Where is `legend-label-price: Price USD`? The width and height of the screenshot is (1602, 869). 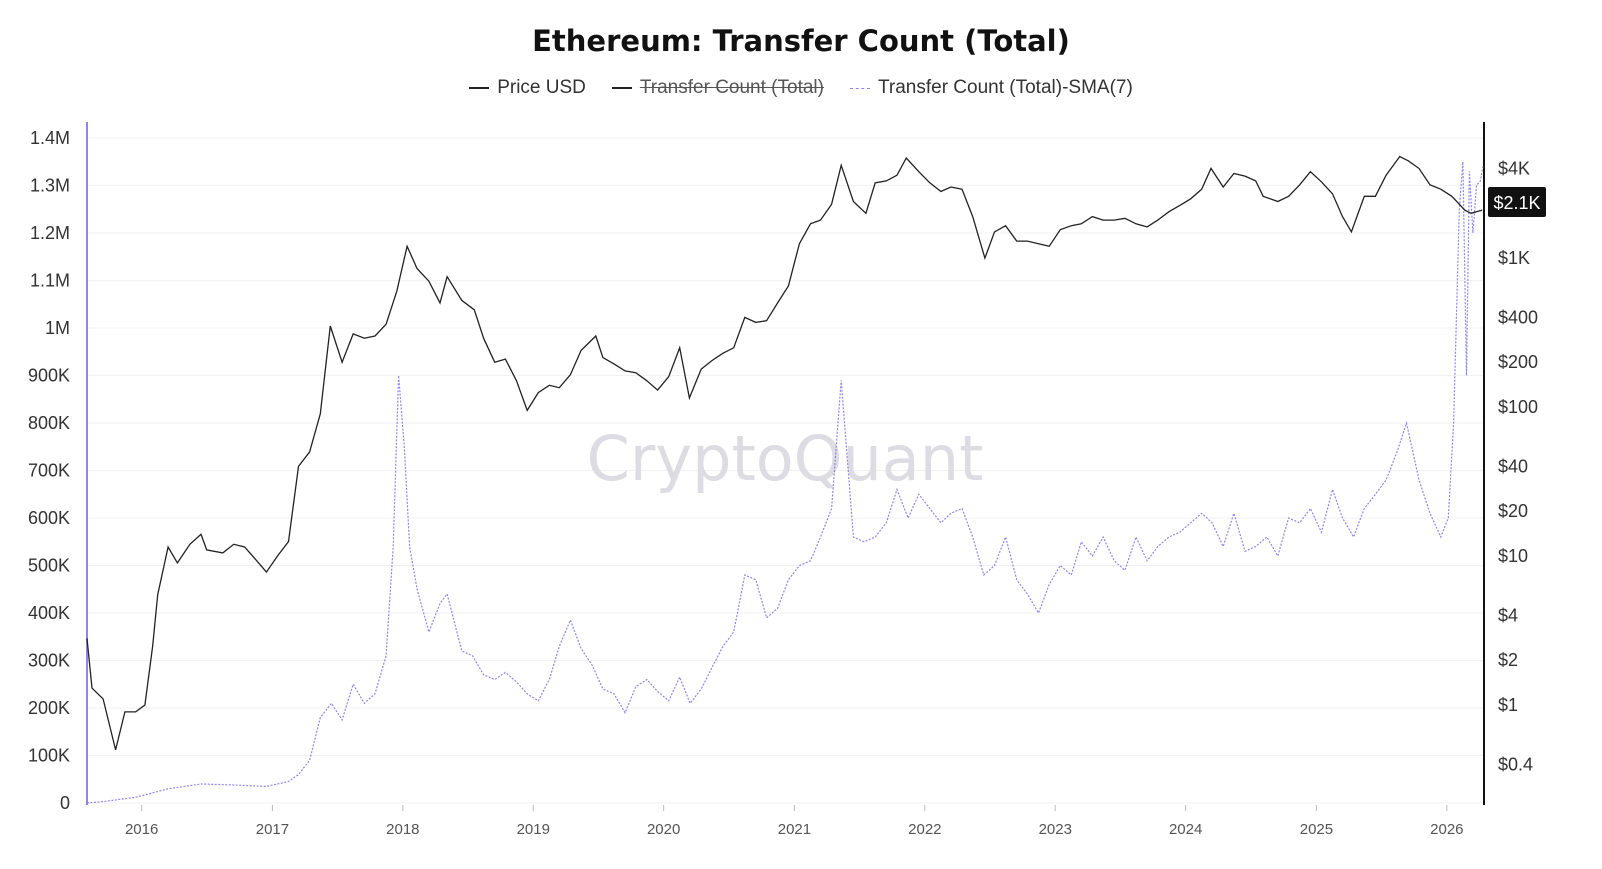 legend-label-price: Price USD is located at coordinates (541, 87).